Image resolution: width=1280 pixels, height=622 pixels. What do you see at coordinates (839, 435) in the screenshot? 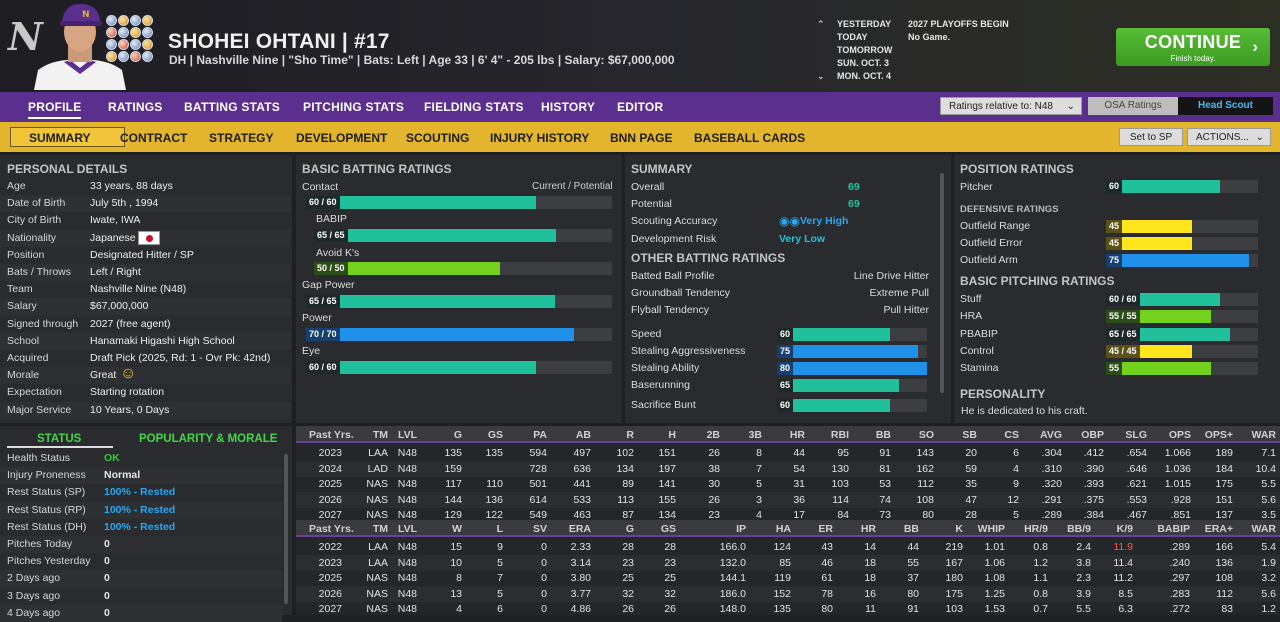
I see `column-header: RBI` at bounding box center [839, 435].